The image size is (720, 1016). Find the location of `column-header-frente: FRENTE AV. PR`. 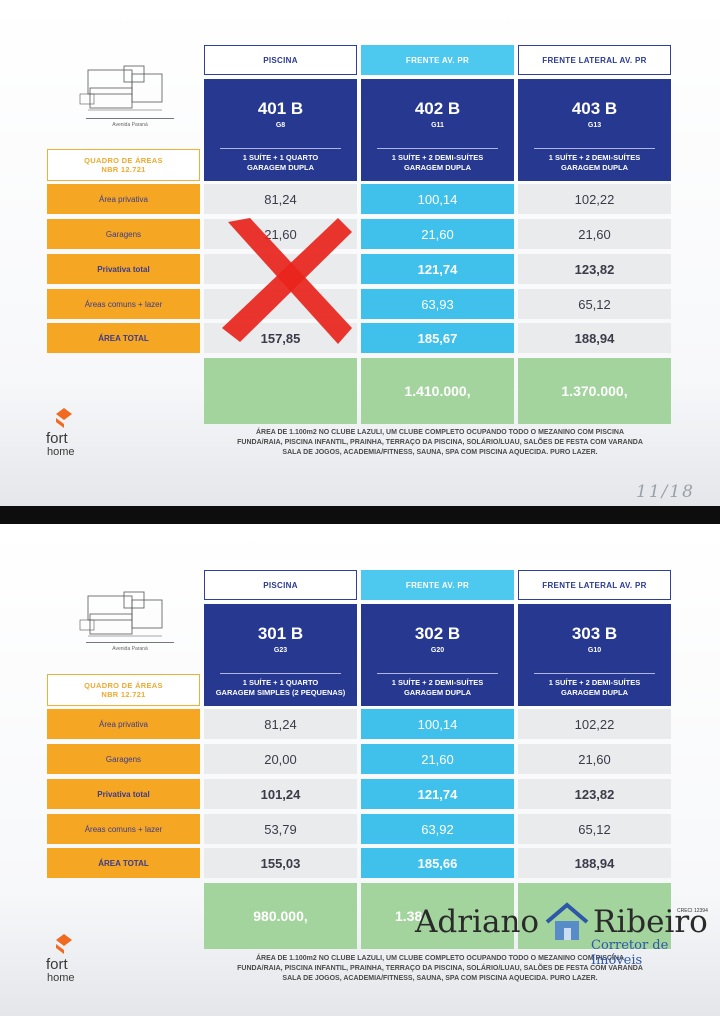

column-header-frente: FRENTE AV. PR is located at coordinates (437, 585).